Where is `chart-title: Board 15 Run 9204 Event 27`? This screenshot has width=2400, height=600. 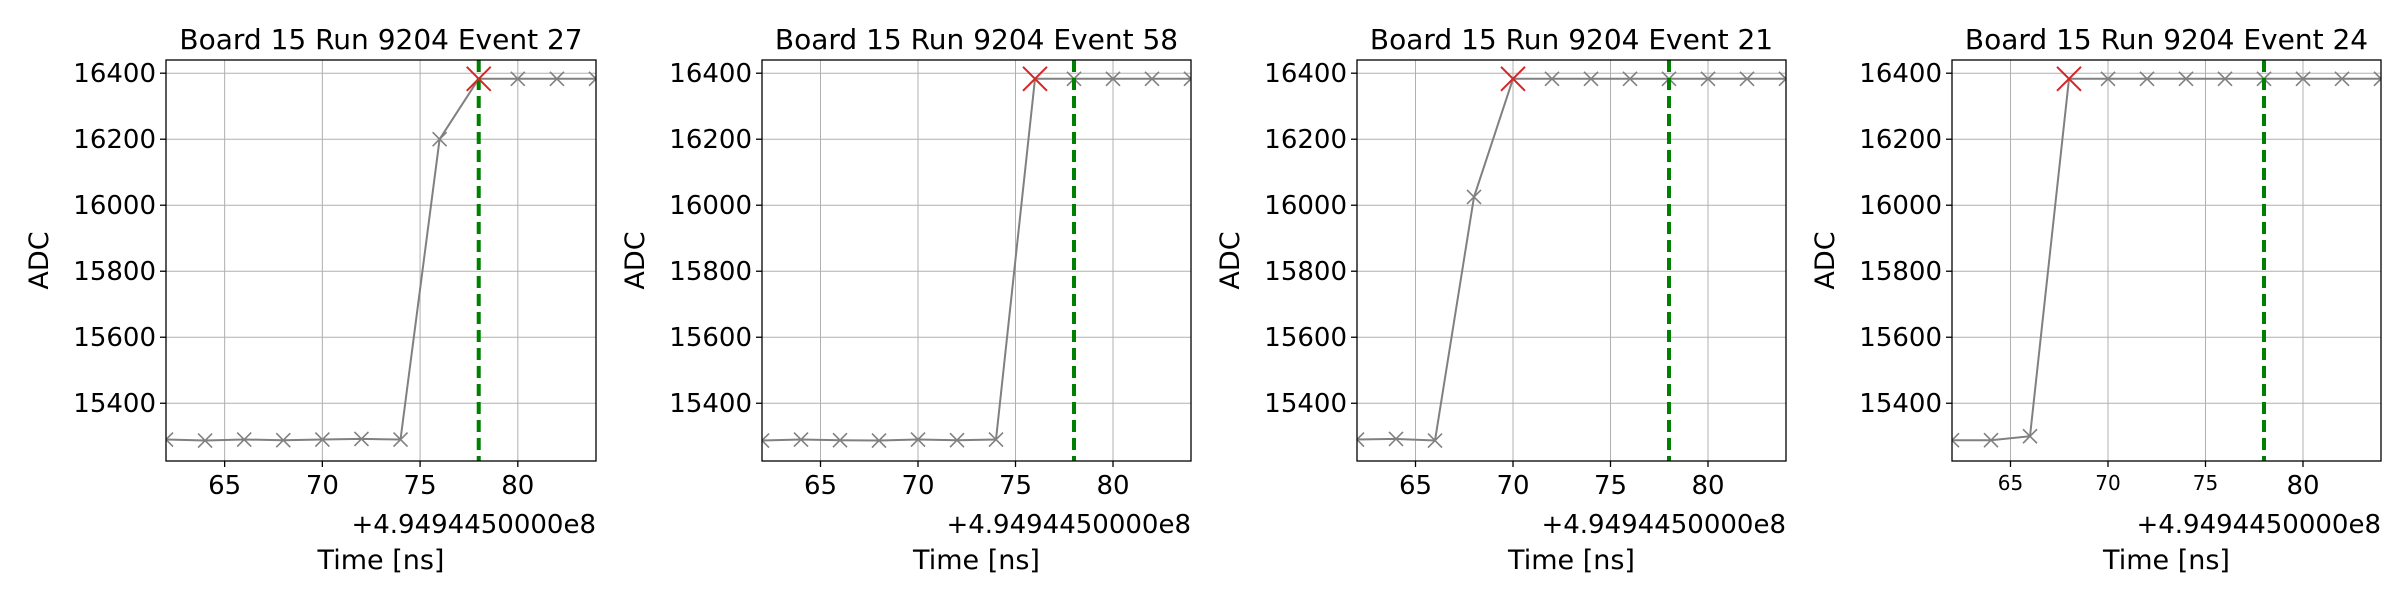 chart-title: Board 15 Run 9204 Event 27 is located at coordinates (380, 39).